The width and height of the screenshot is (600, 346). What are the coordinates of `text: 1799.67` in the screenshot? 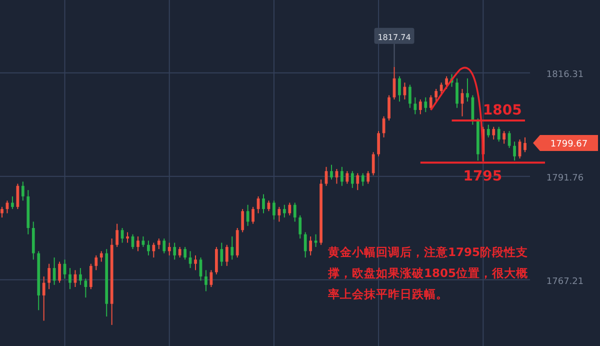 It's located at (569, 144).